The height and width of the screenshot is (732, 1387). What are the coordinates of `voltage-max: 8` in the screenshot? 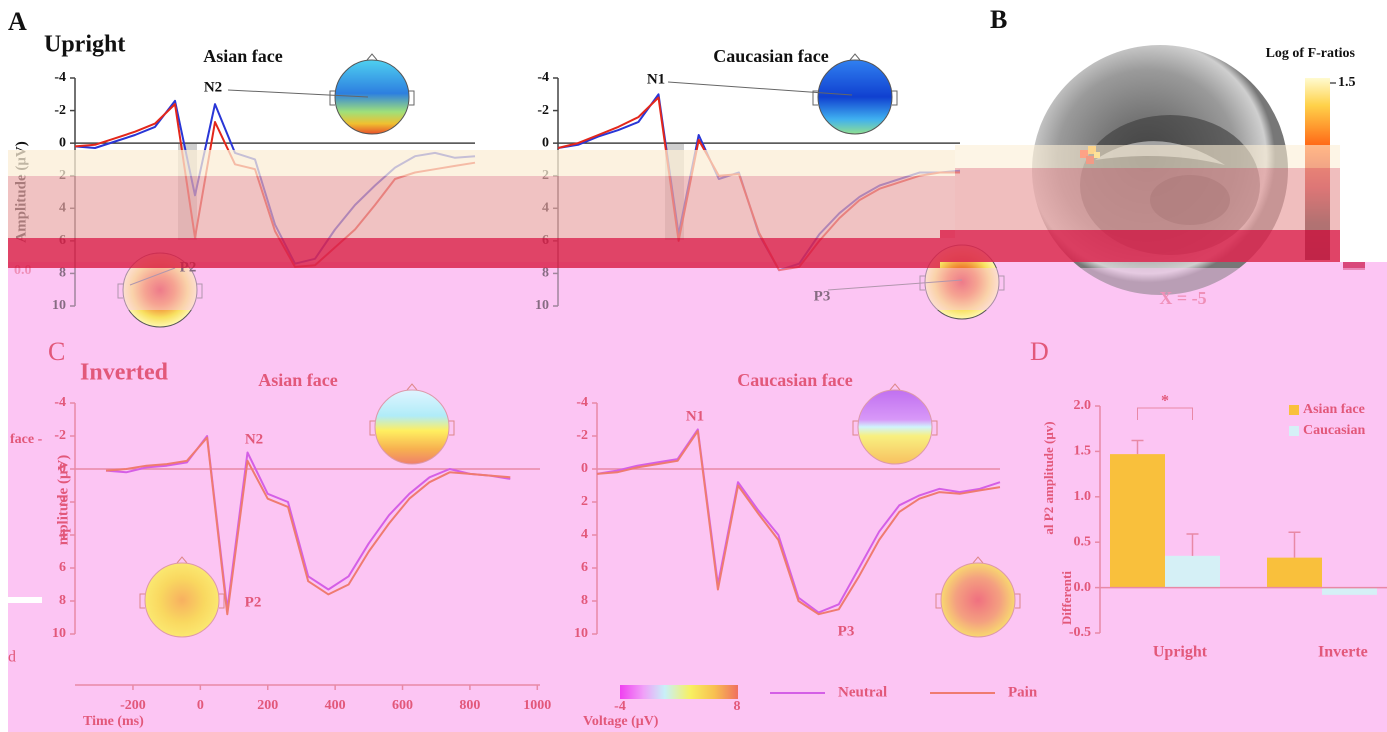 It's located at (737, 706).